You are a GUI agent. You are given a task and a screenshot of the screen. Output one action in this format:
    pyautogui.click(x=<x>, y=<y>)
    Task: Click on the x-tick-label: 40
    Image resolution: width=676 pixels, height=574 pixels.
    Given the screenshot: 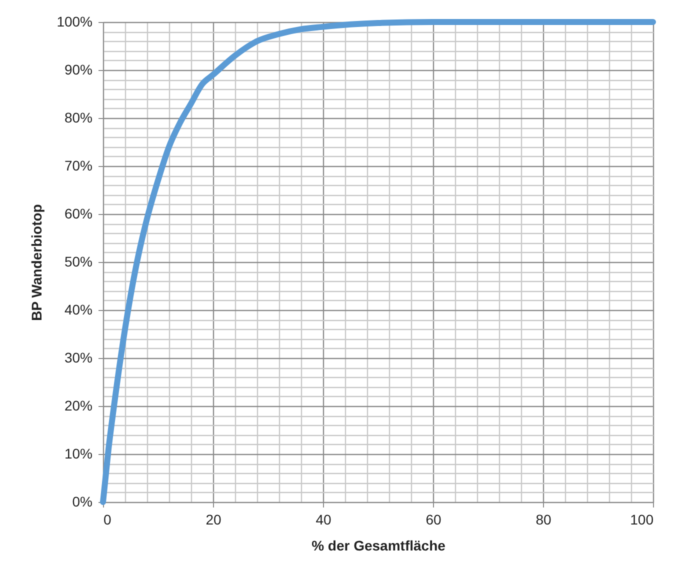 What is the action you would take?
    pyautogui.click(x=324, y=520)
    